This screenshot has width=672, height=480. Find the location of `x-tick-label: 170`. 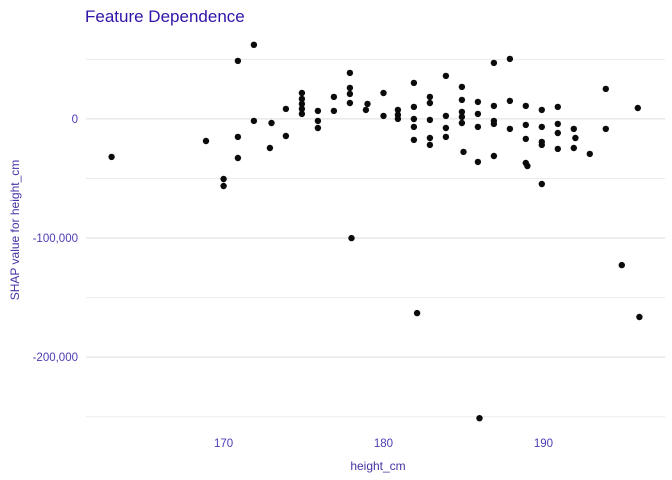

x-tick-label: 170 is located at coordinates (223, 444).